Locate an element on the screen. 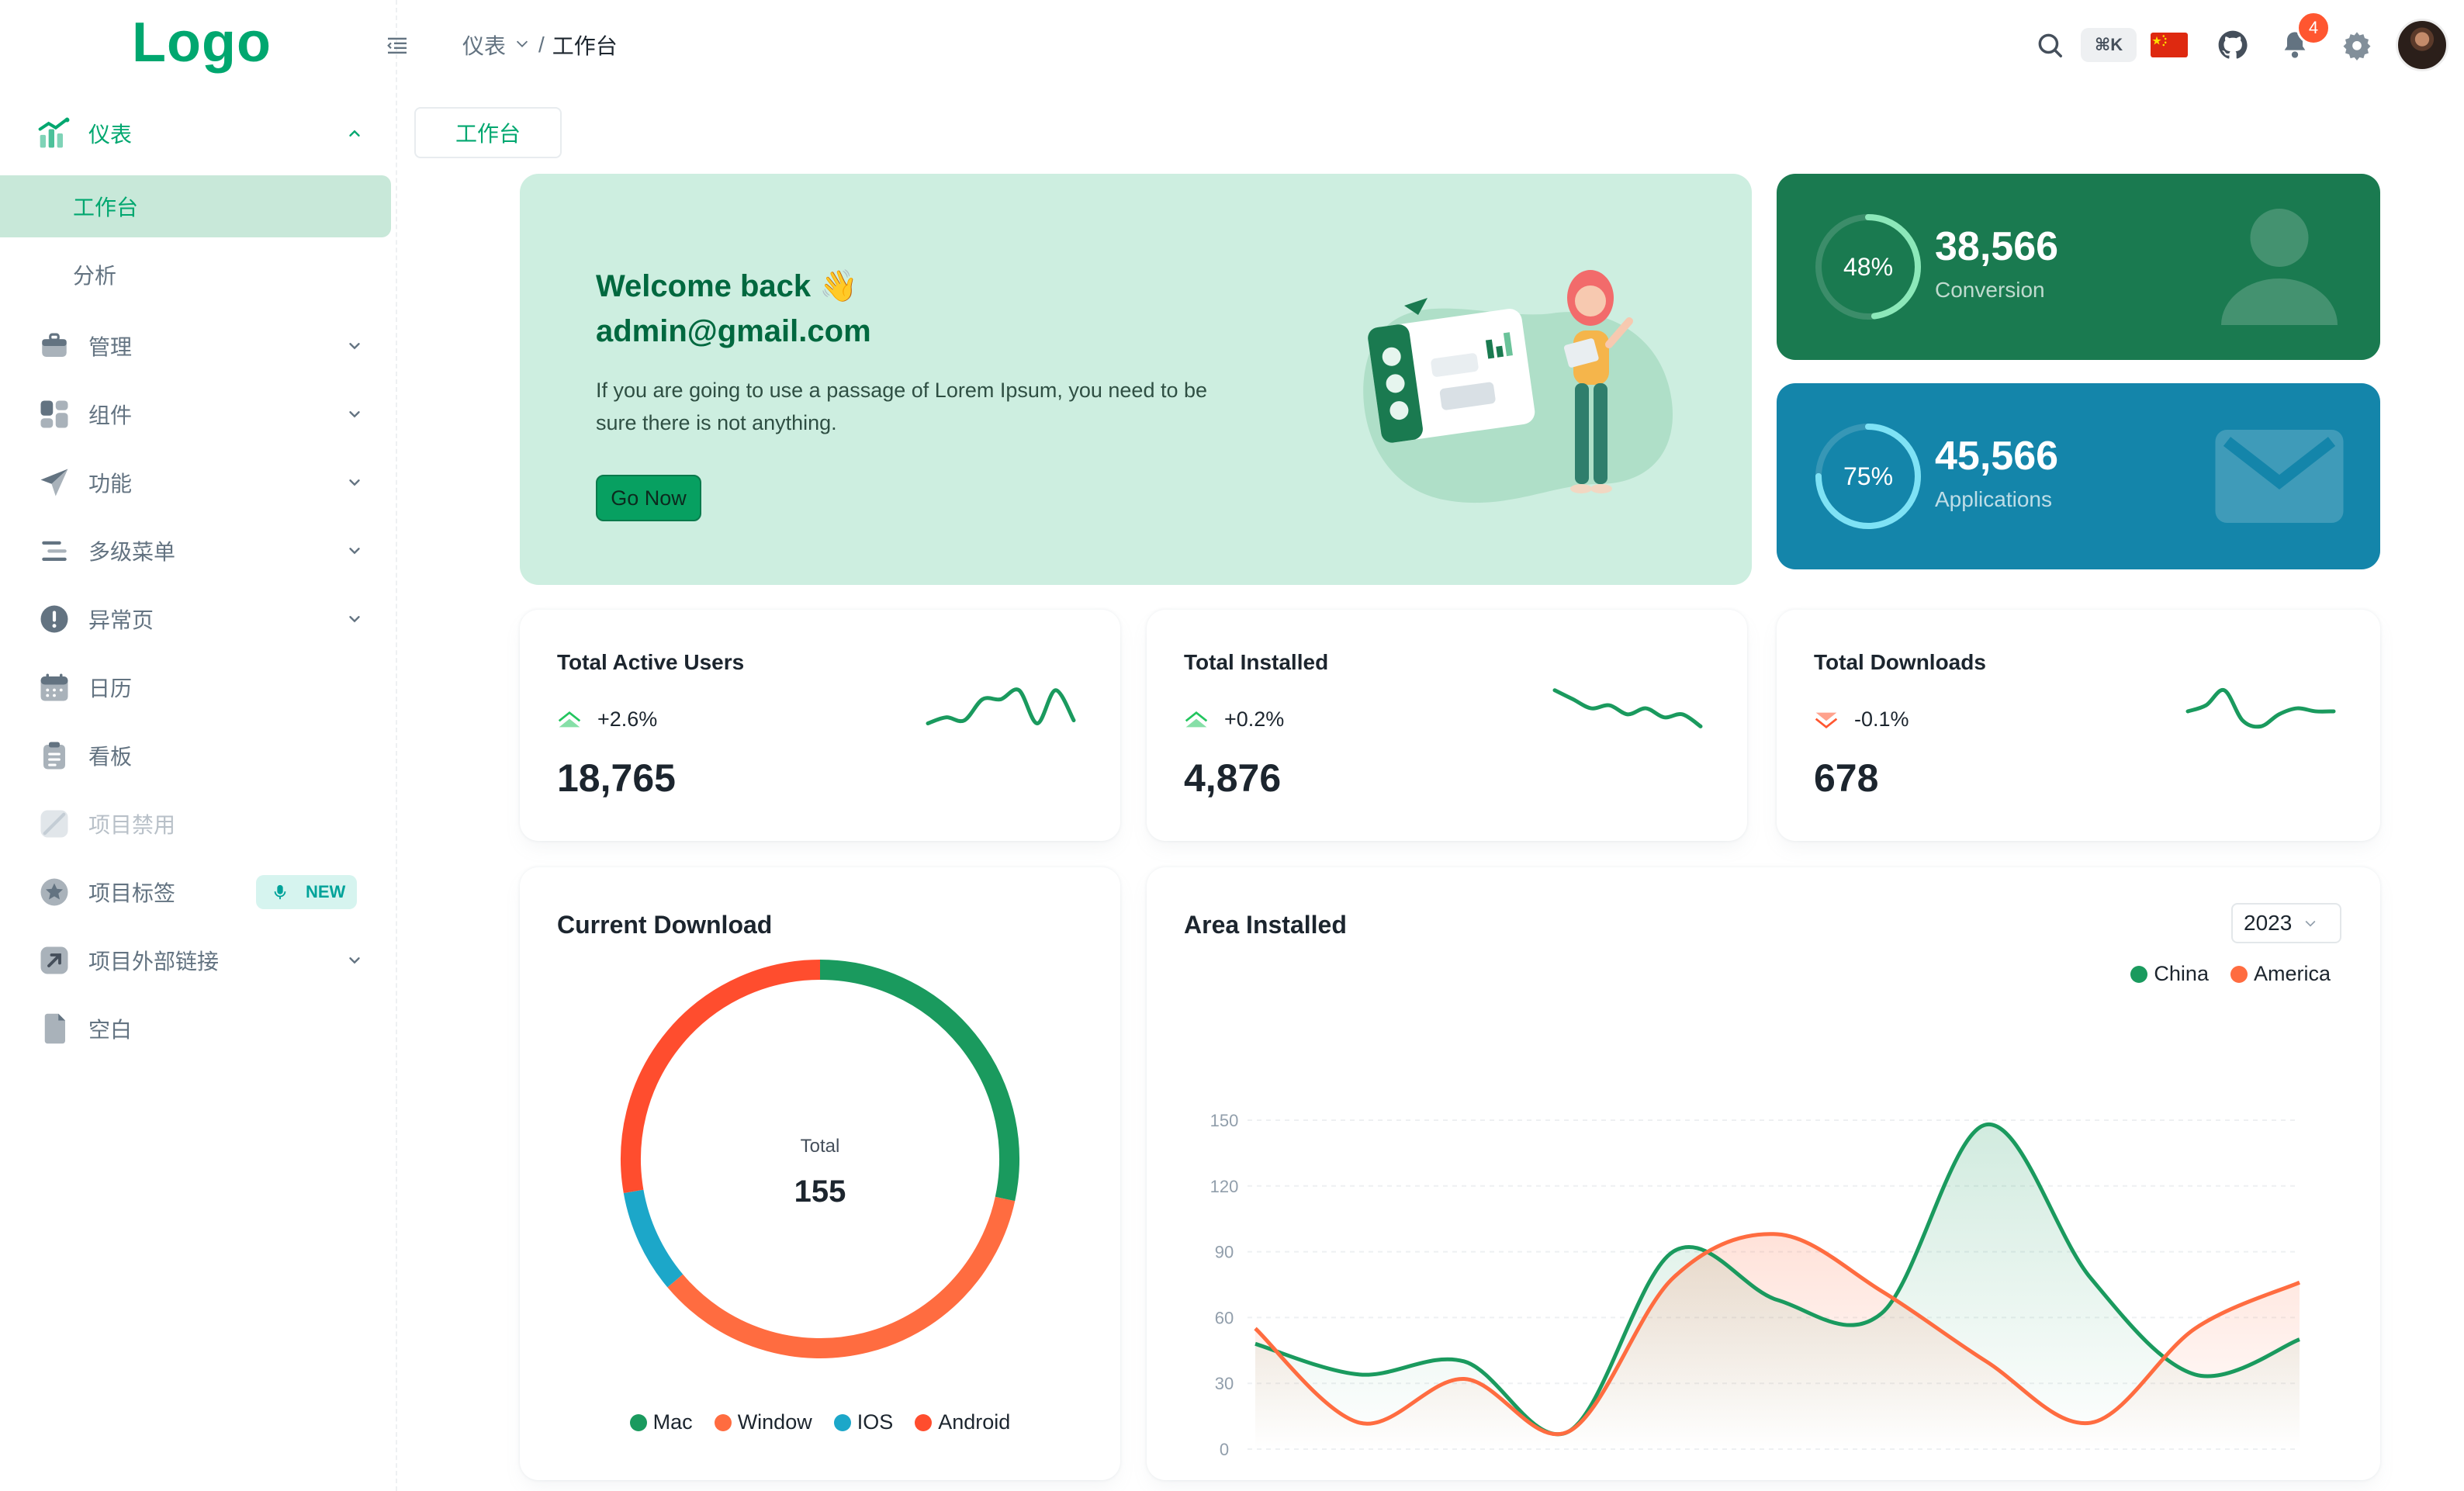 The width and height of the screenshot is (2464, 1491). sidebar-item-analysis: 分析 is located at coordinates (195, 275).